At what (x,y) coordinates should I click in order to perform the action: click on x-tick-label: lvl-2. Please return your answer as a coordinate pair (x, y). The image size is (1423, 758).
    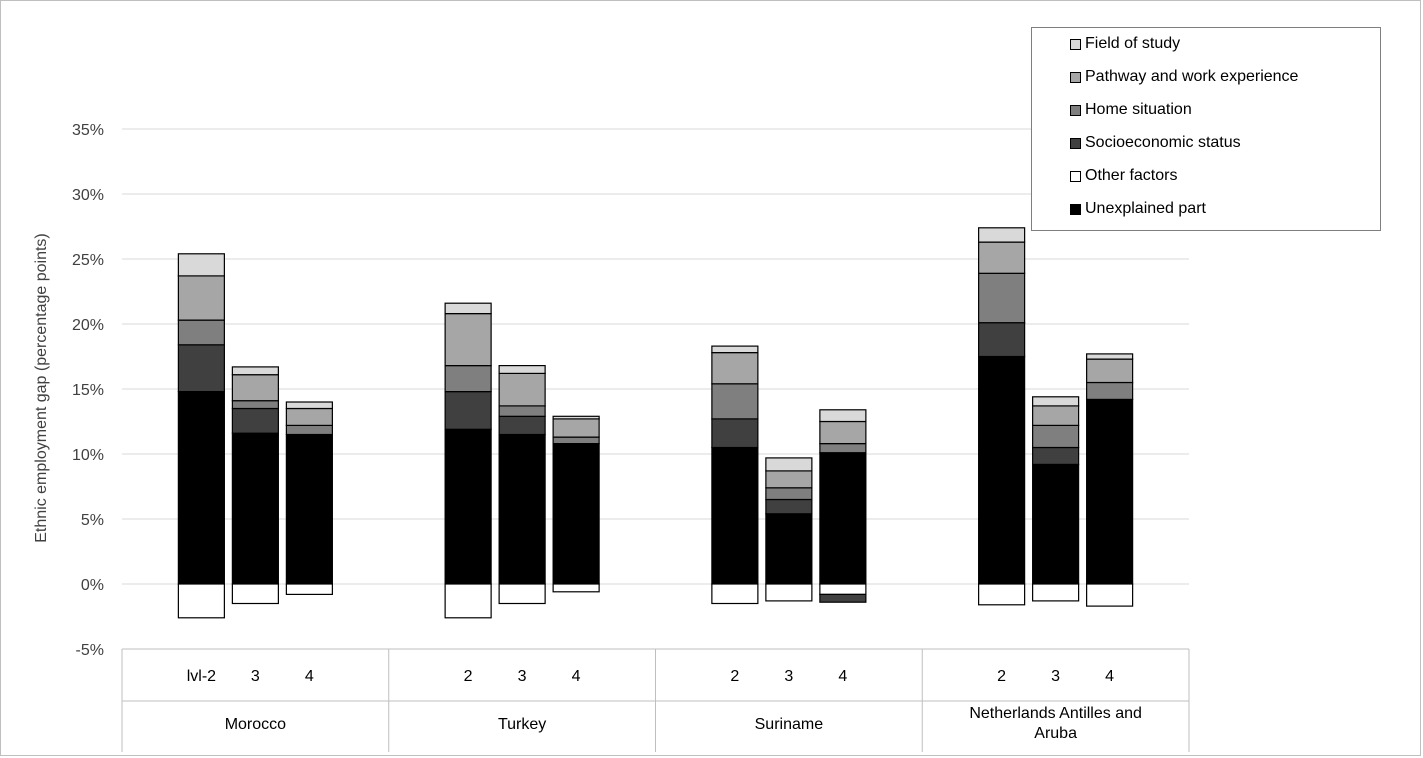
    Looking at the image, I should click on (201, 676).